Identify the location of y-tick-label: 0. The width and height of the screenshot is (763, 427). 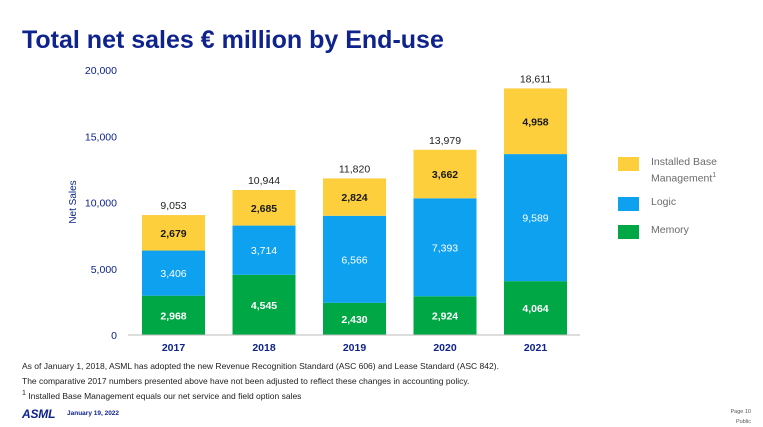
(114, 336).